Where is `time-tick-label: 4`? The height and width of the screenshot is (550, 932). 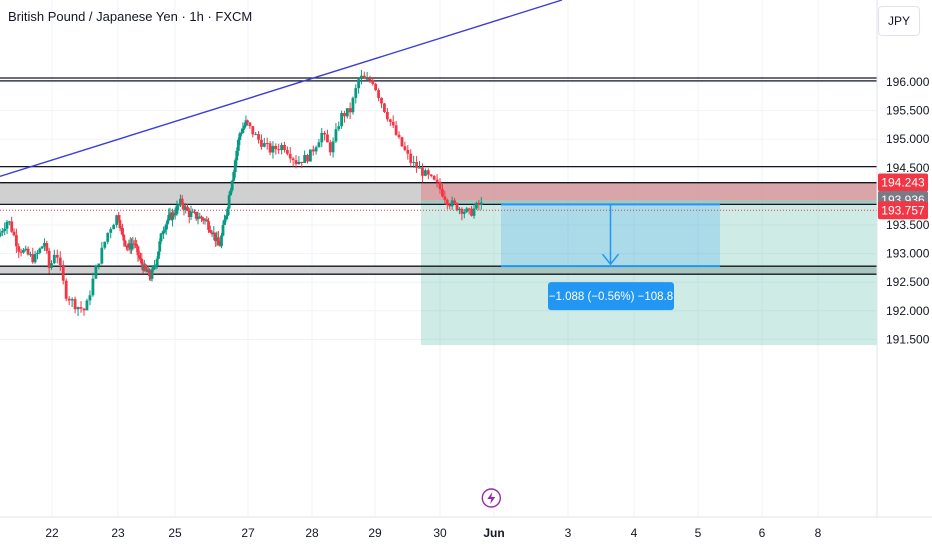 time-tick-label: 4 is located at coordinates (634, 533).